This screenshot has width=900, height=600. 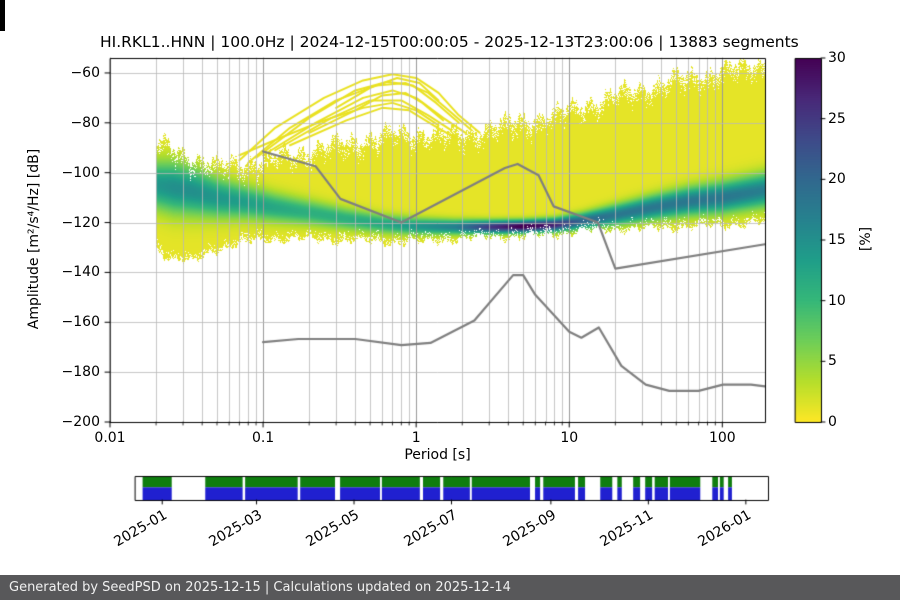 What do you see at coordinates (80, 372) in the screenshot?
I see `y-tick-label: −180` at bounding box center [80, 372].